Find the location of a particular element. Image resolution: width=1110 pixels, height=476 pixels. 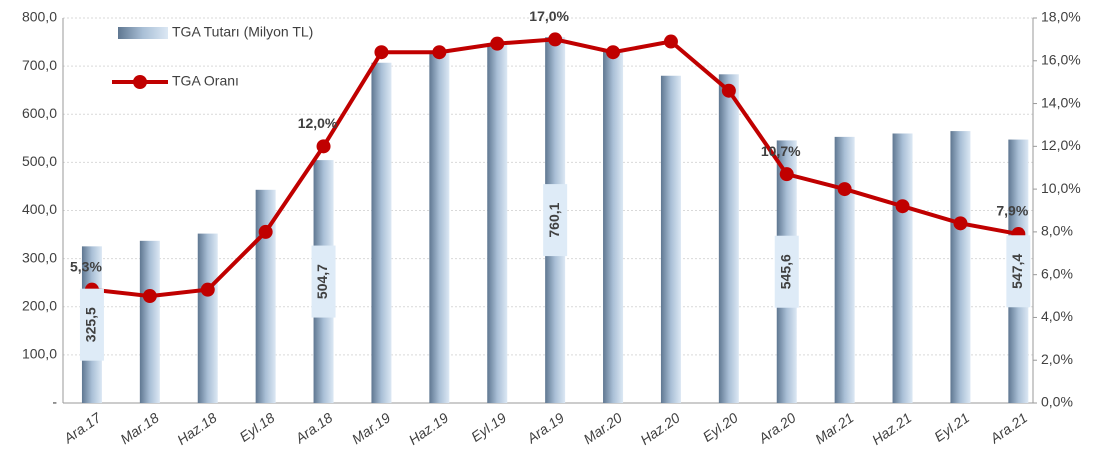

x-tick-label: Ara.17 is located at coordinates (82, 428).